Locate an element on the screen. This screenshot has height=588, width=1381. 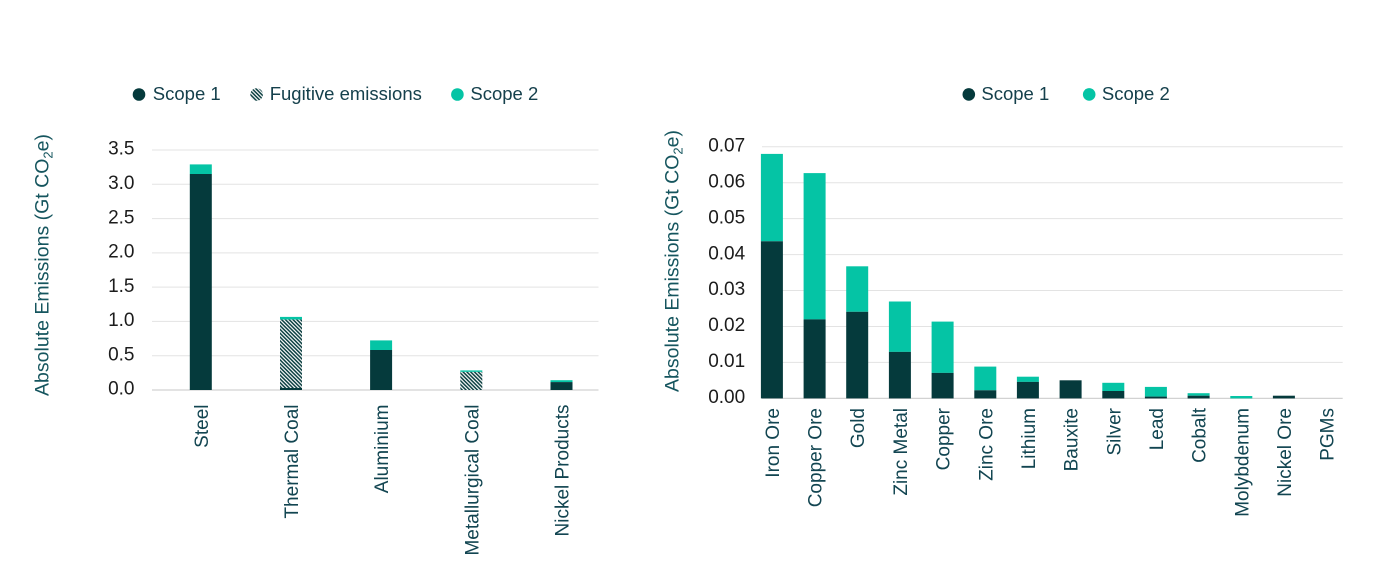
svg-text: Lithium is located at coordinates (1029, 438).